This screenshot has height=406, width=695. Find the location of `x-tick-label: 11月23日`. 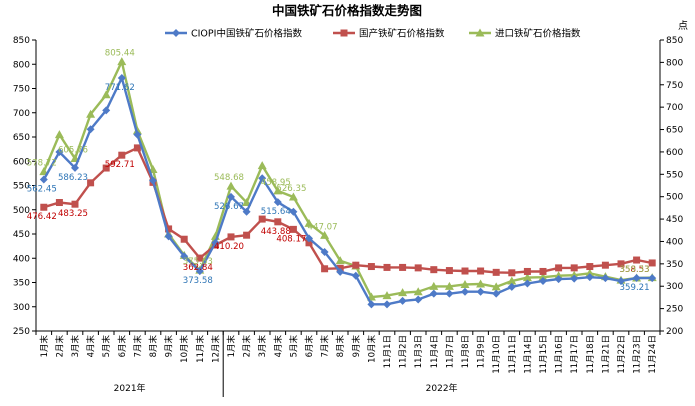

x-tick-label: 11月23日 is located at coordinates (638, 354).